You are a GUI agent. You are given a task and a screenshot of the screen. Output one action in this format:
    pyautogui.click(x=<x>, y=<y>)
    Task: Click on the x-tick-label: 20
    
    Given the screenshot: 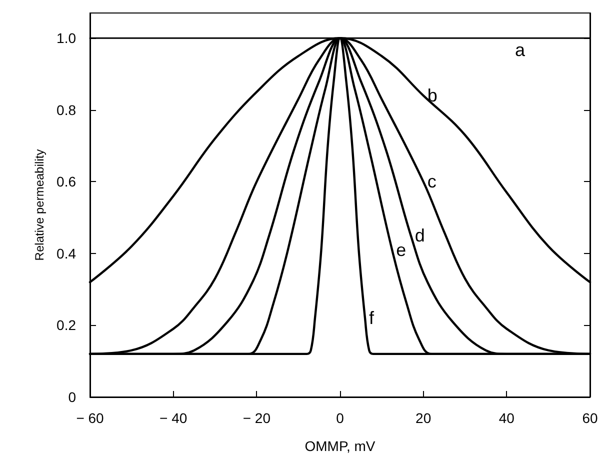 What is the action you would take?
    pyautogui.click(x=424, y=418)
    